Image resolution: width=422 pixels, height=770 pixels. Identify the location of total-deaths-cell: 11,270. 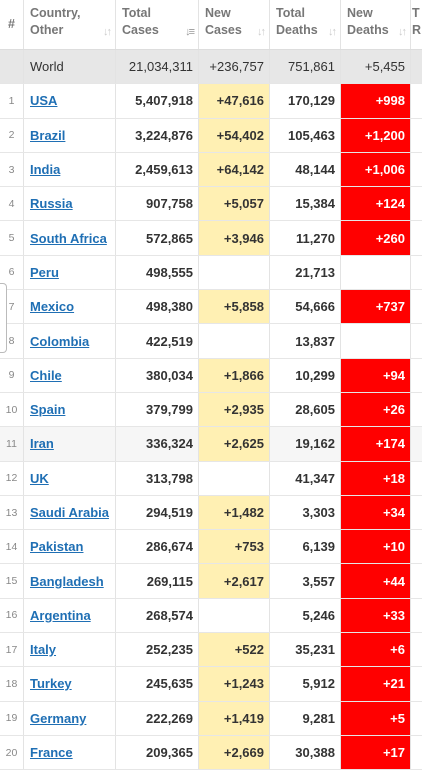
(305, 238).